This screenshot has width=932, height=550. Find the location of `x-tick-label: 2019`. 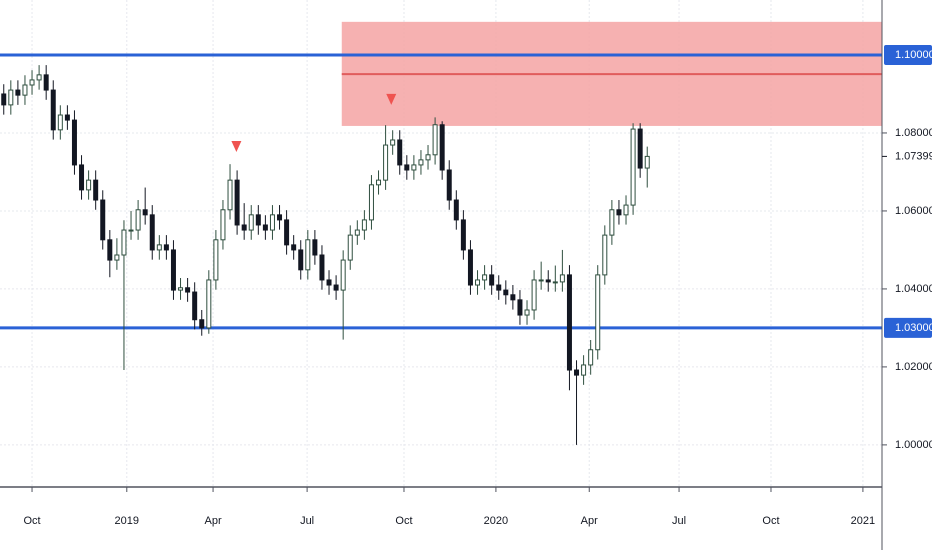

x-tick-label: 2019 is located at coordinates (127, 521).